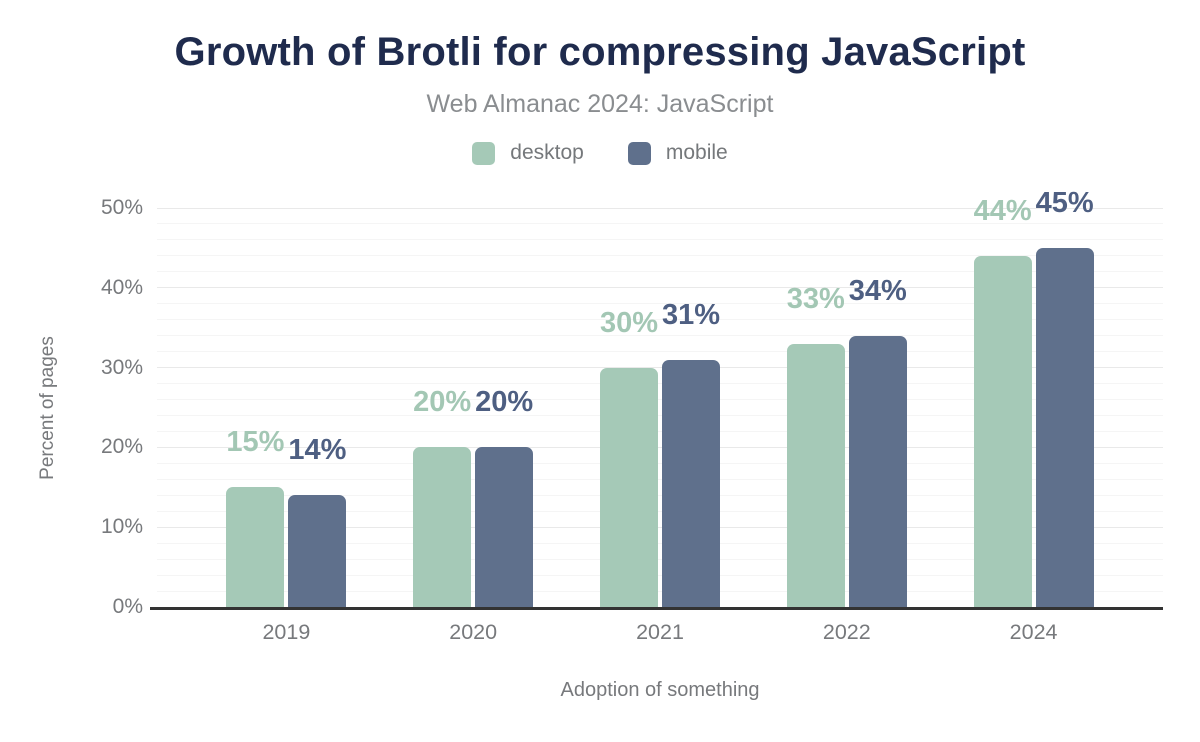  What do you see at coordinates (1064, 427) in the screenshot?
I see `bar-mobile-2024` at bounding box center [1064, 427].